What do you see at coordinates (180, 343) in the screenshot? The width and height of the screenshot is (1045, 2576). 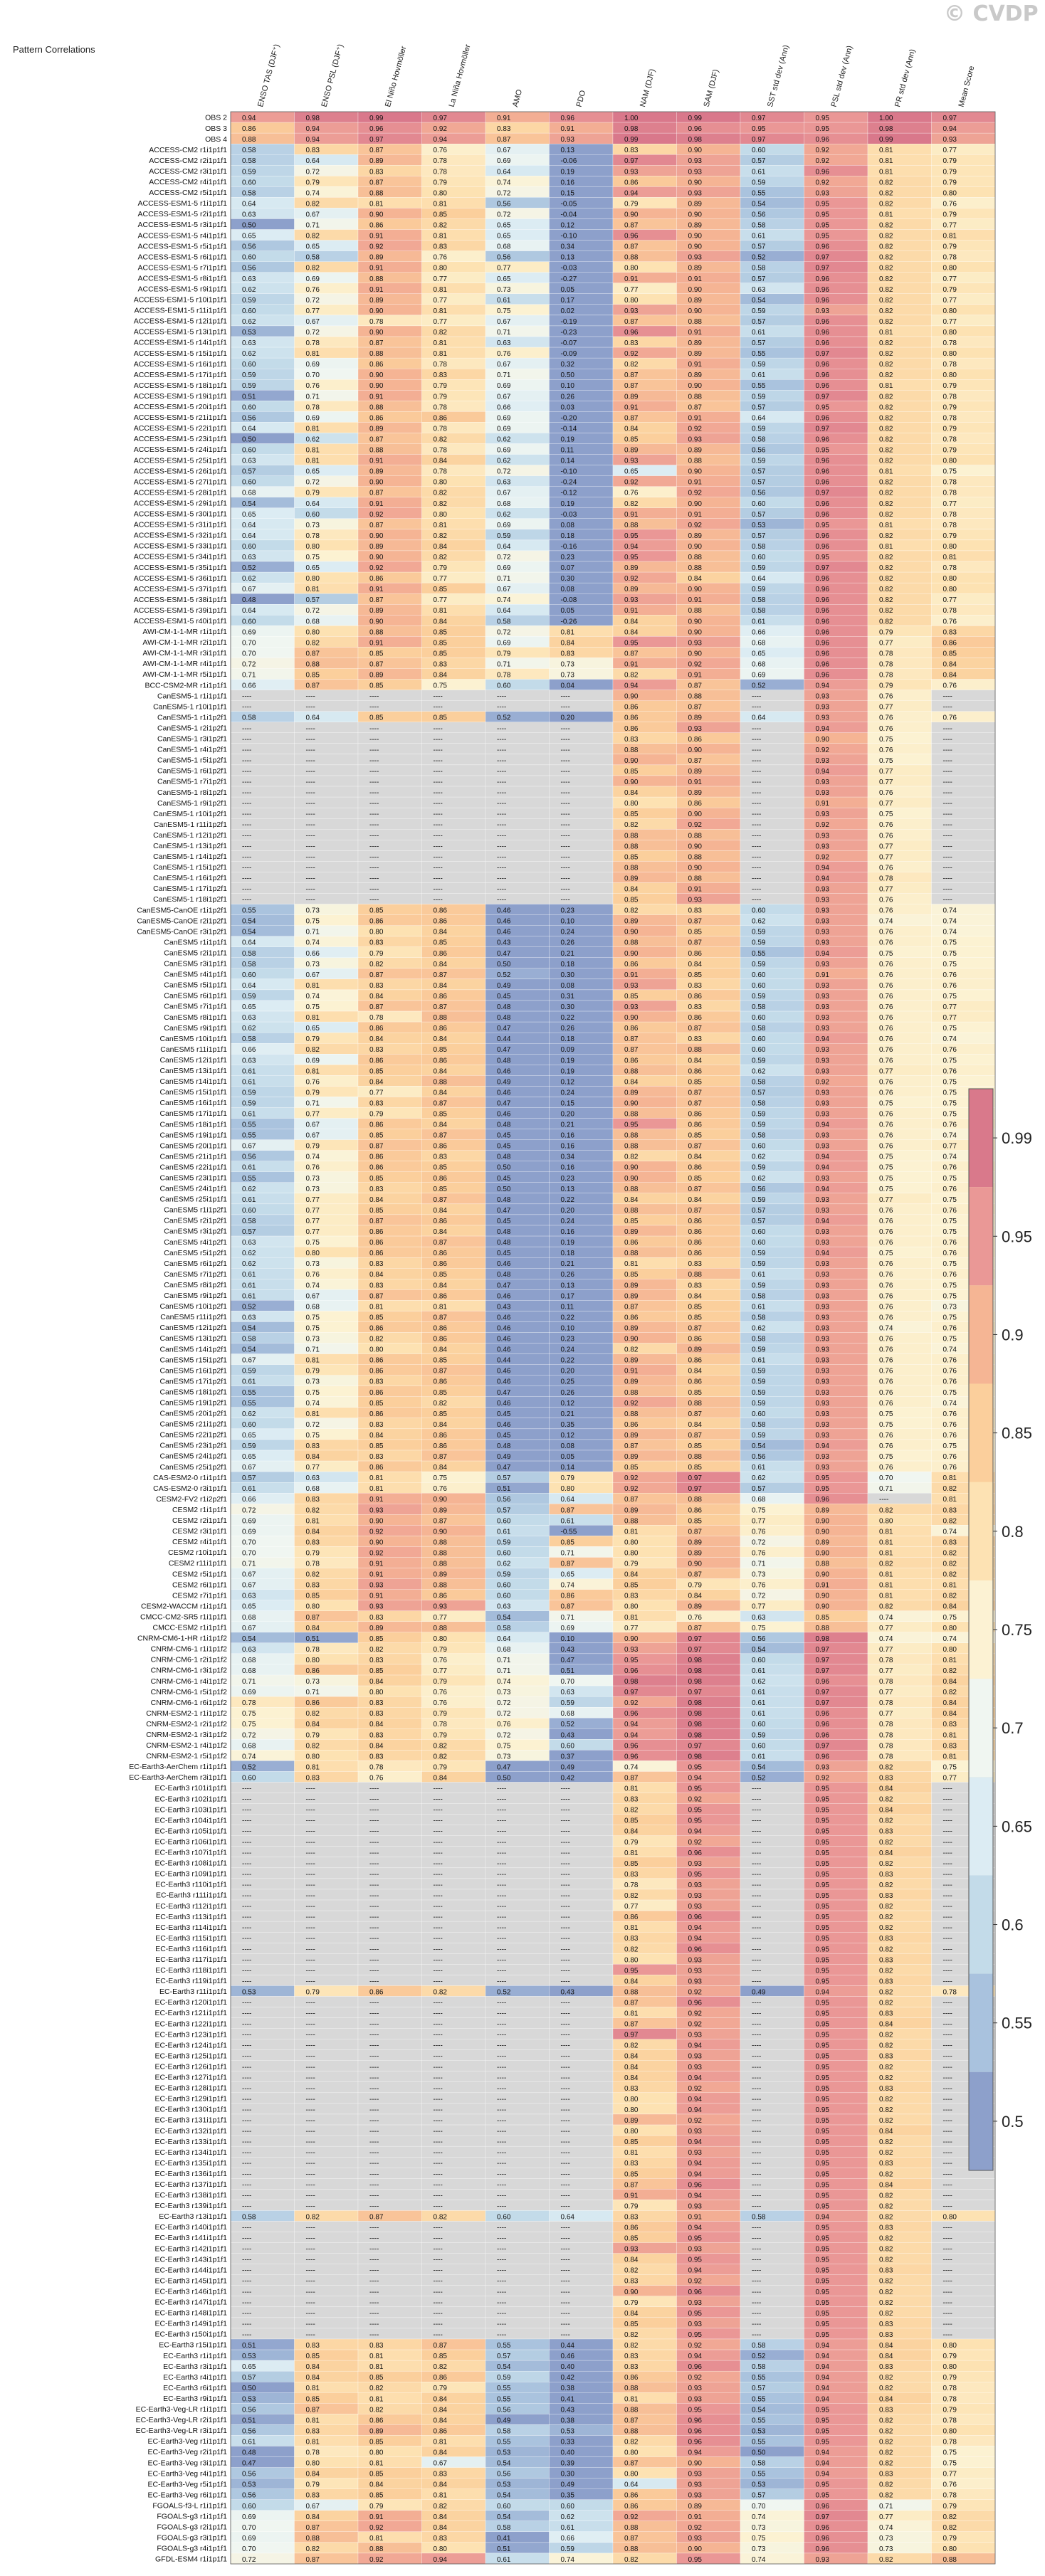 I see `row-label: ACCESS-ESM1-5 r14i1p1f1` at bounding box center [180, 343].